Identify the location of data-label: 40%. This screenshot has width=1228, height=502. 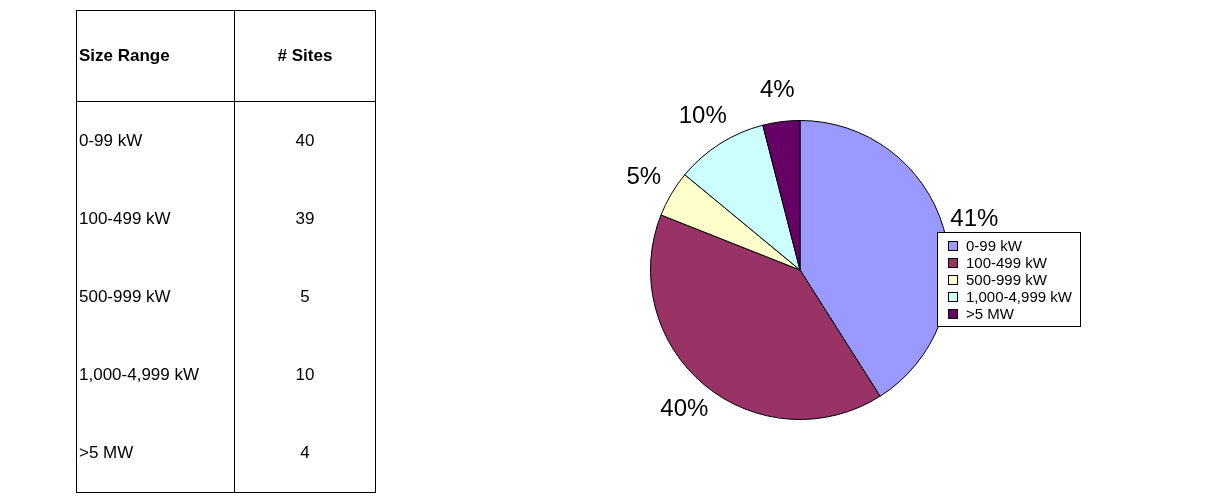
(684, 408).